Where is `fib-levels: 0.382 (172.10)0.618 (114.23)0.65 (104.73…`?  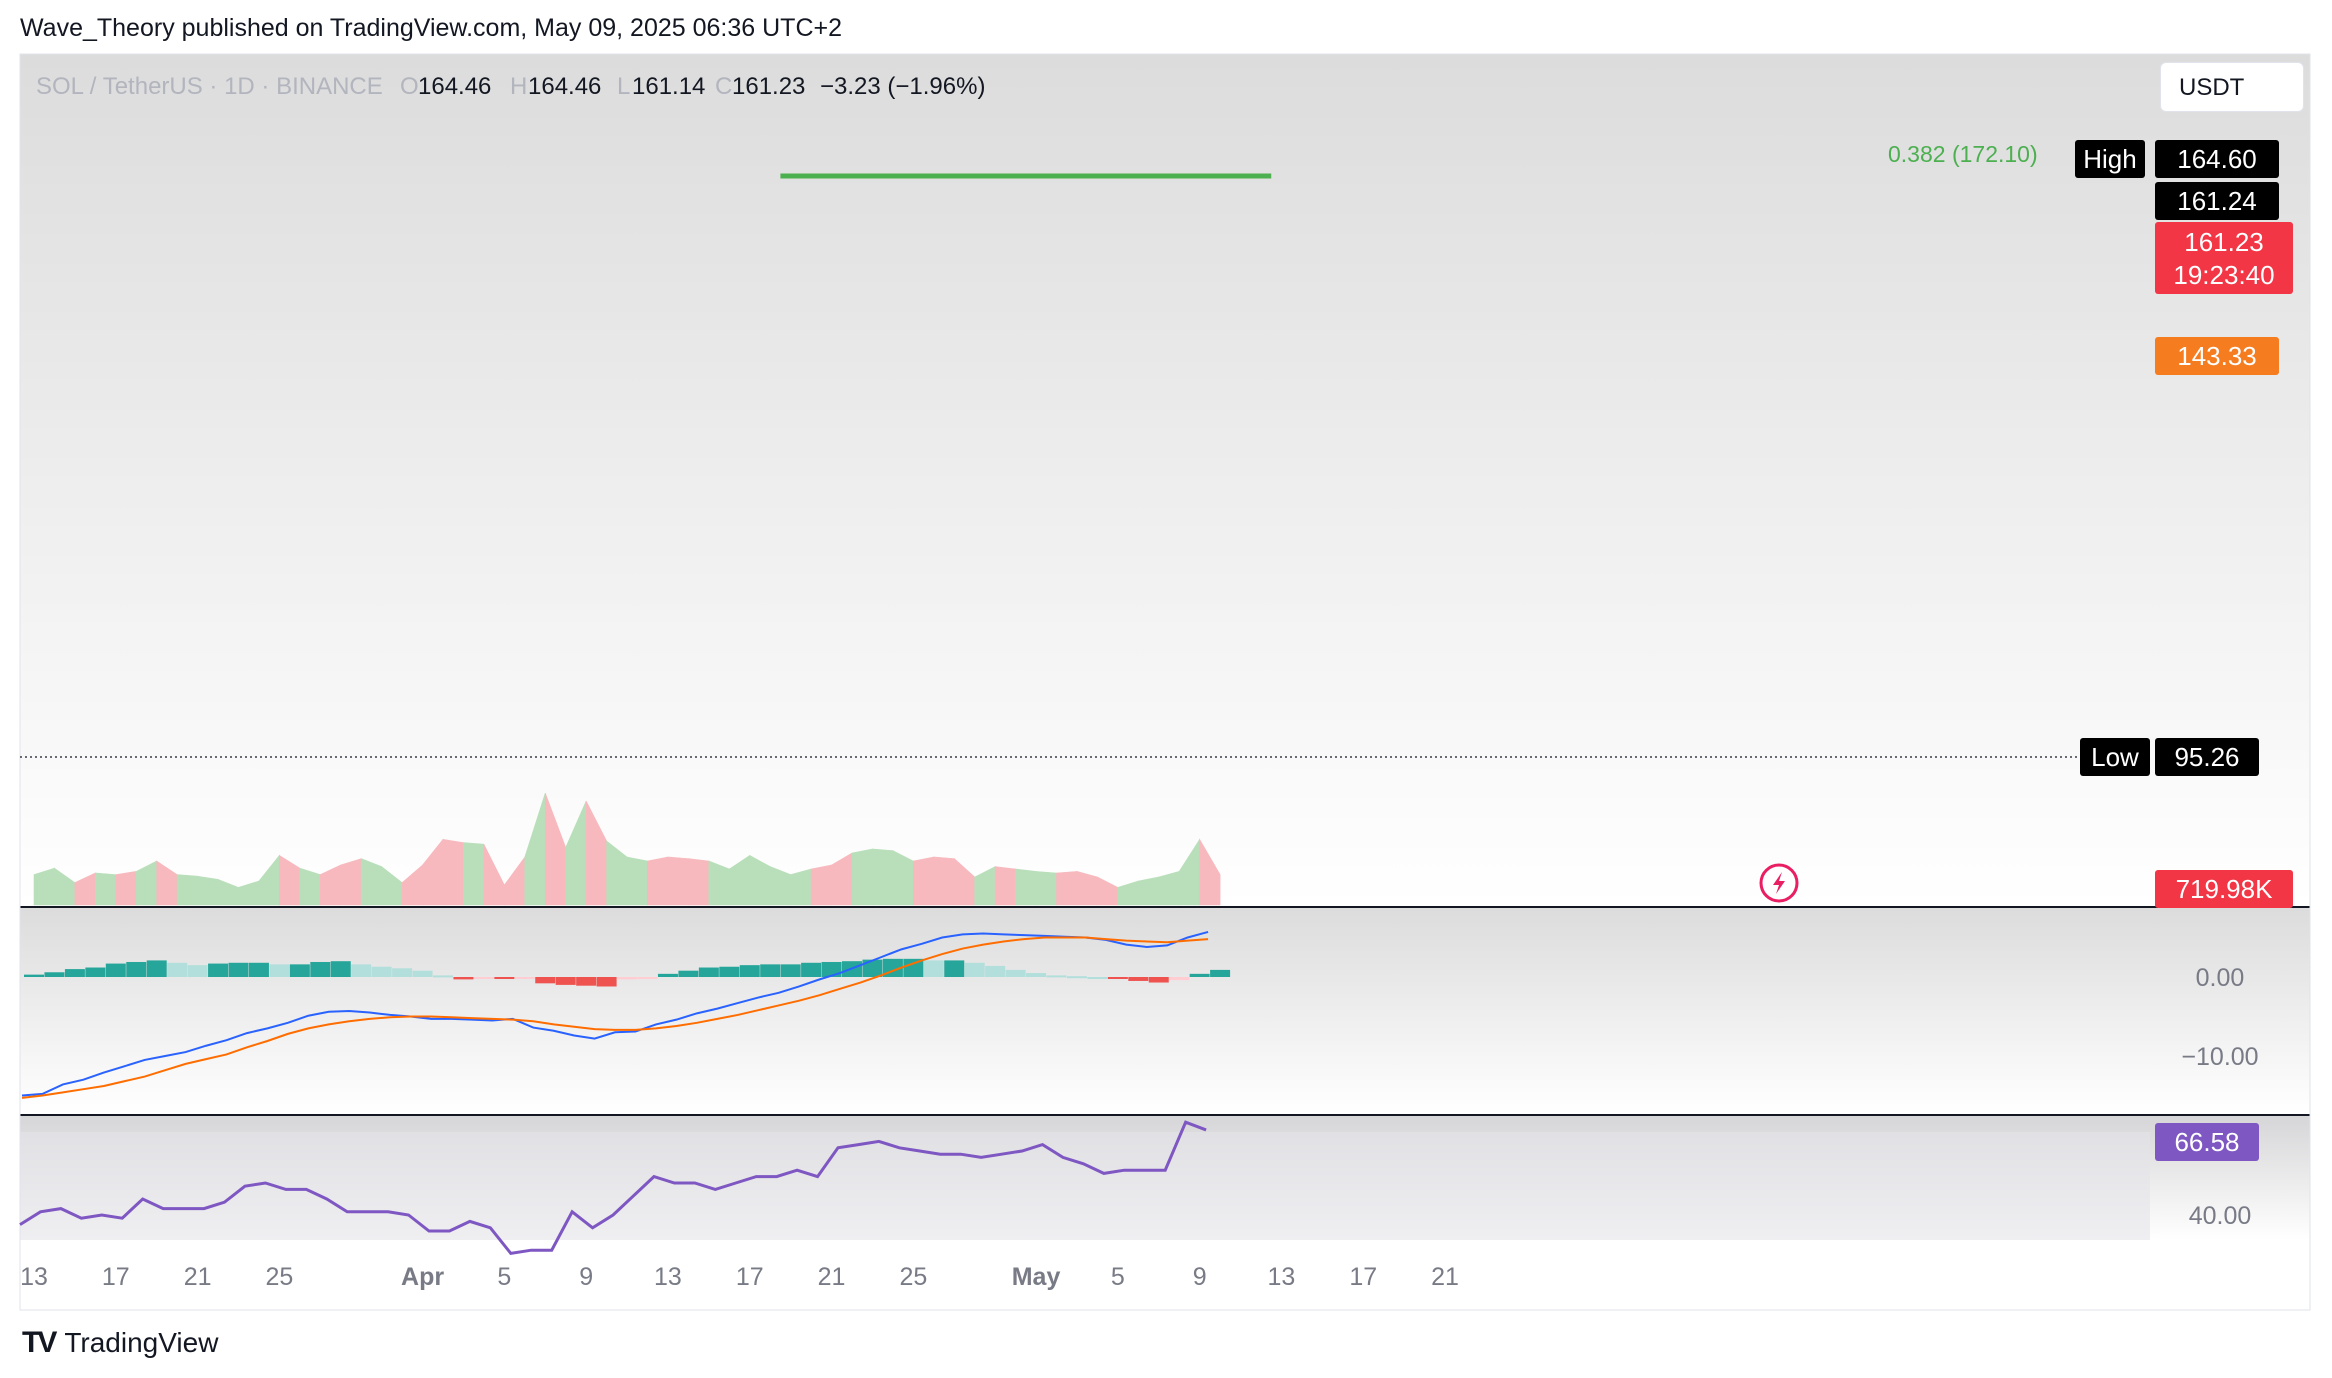
fib-levels: 0.382 (172.10)0.618 (114.23)0.65 (104.73… is located at coordinates (1409, 160).